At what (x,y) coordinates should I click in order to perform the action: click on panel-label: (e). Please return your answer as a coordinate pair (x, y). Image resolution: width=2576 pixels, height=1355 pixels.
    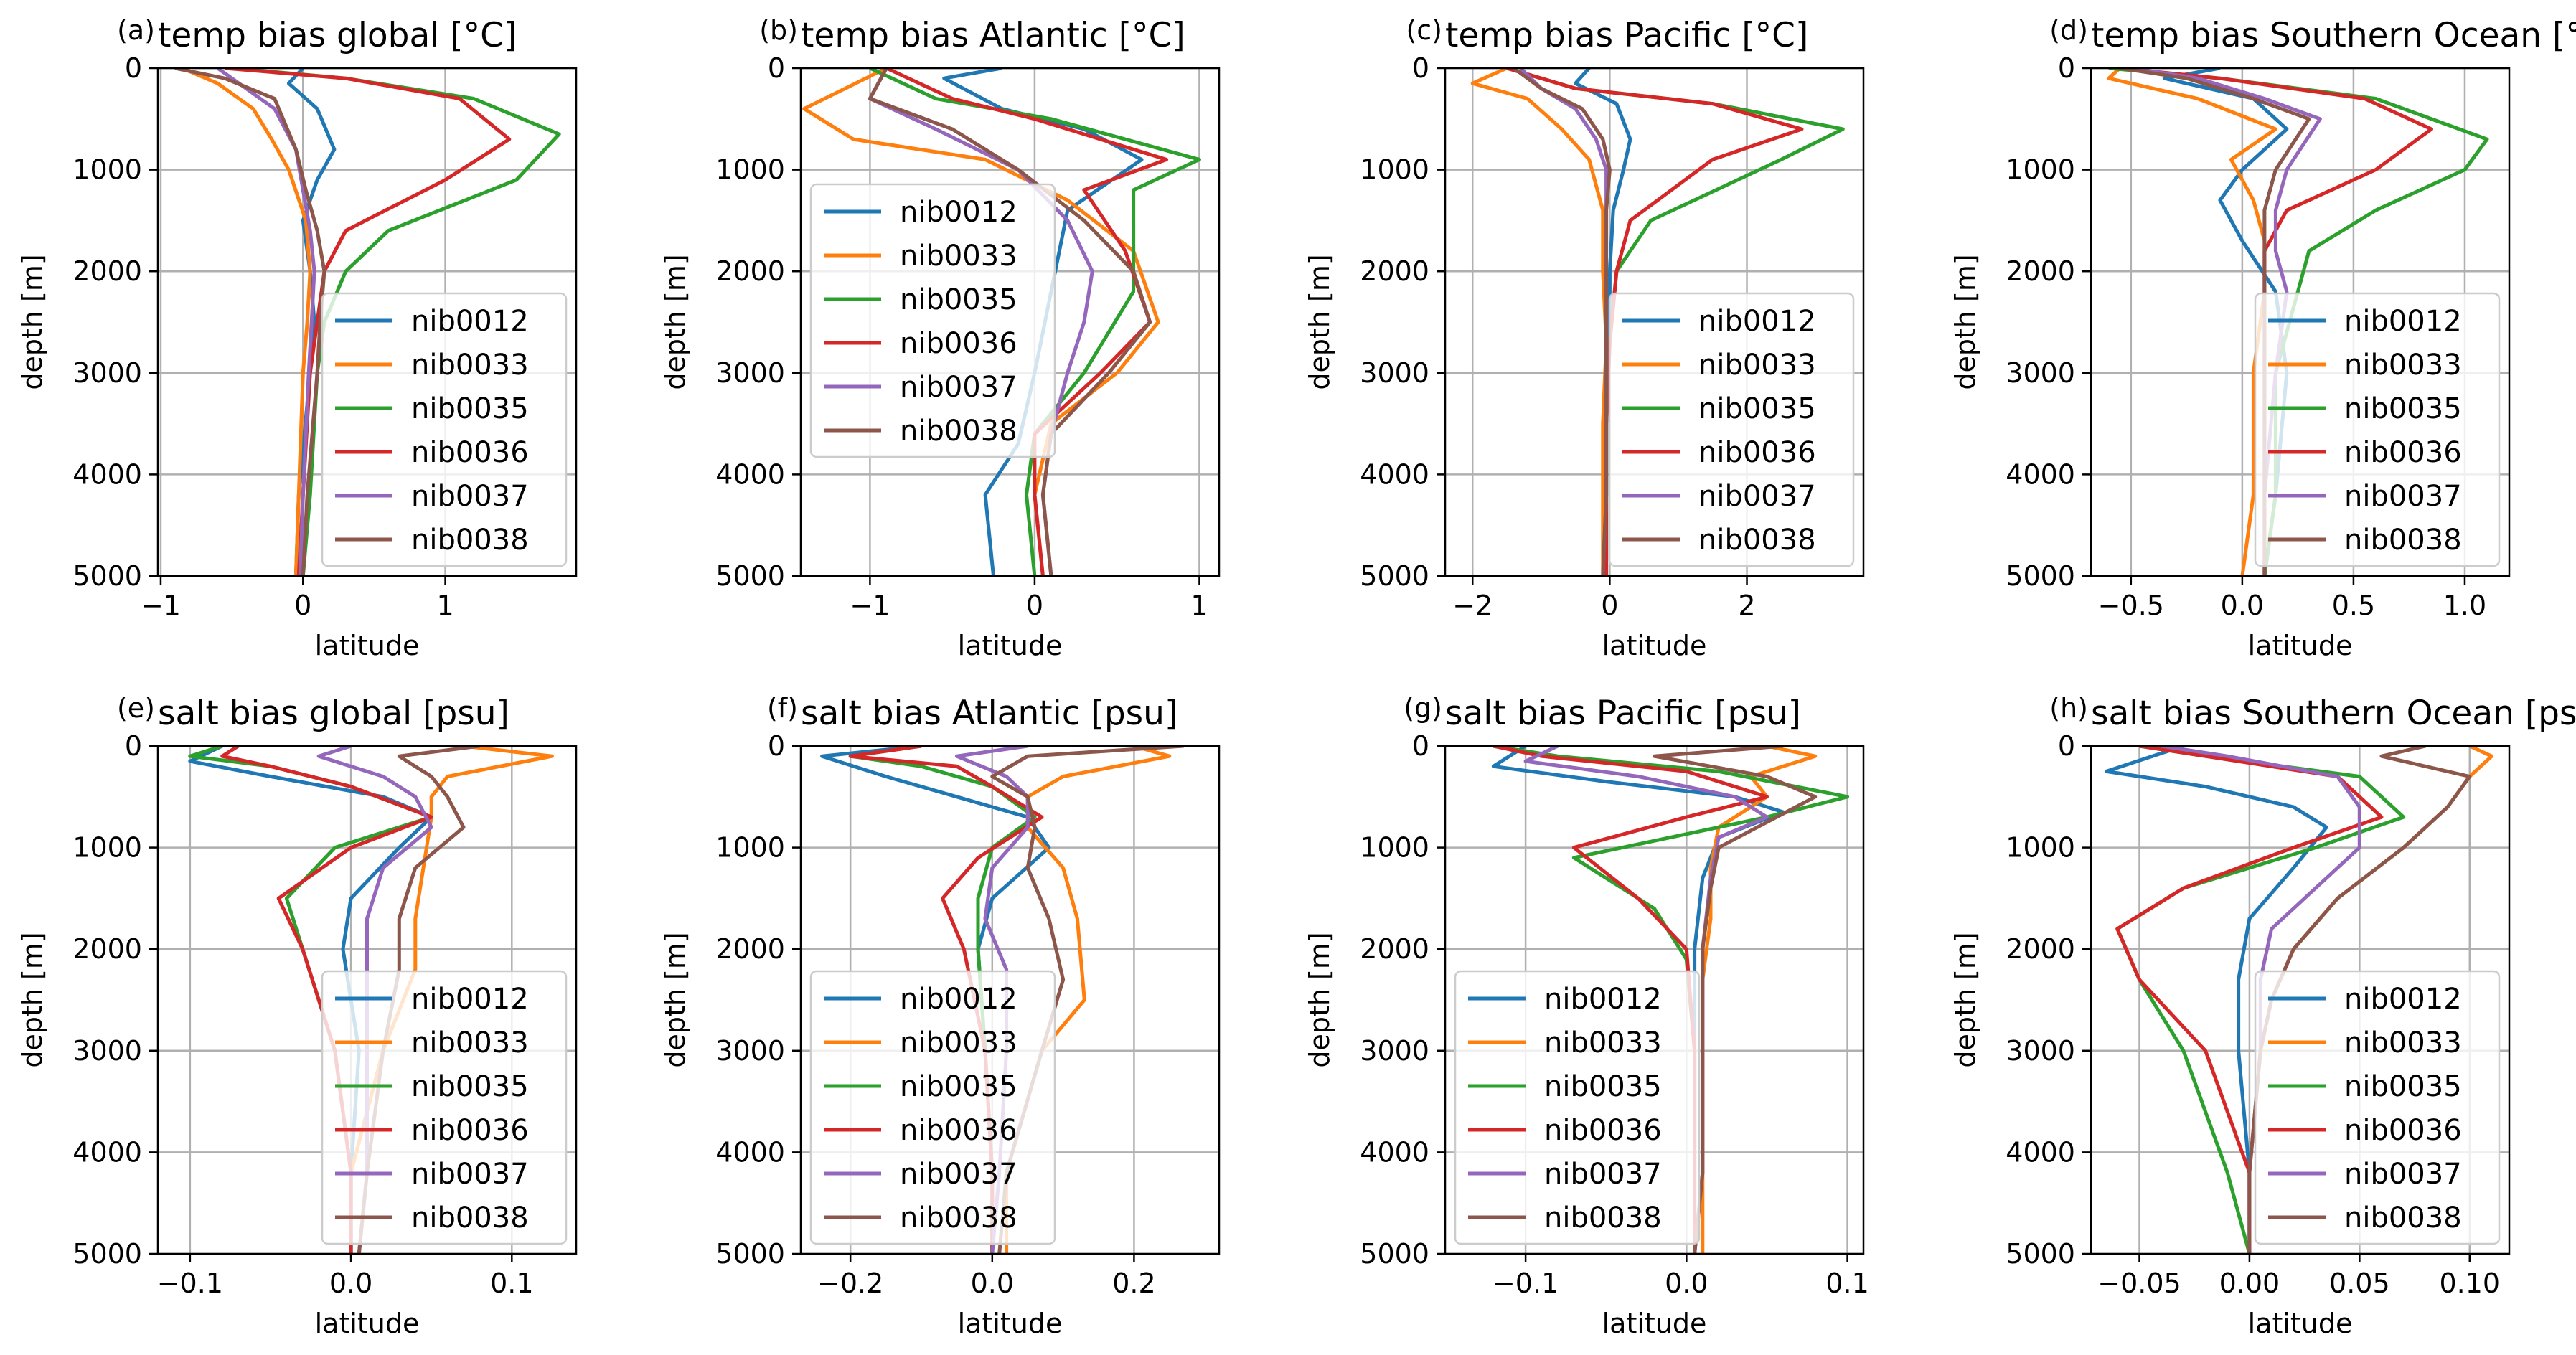
    Looking at the image, I should click on (136, 708).